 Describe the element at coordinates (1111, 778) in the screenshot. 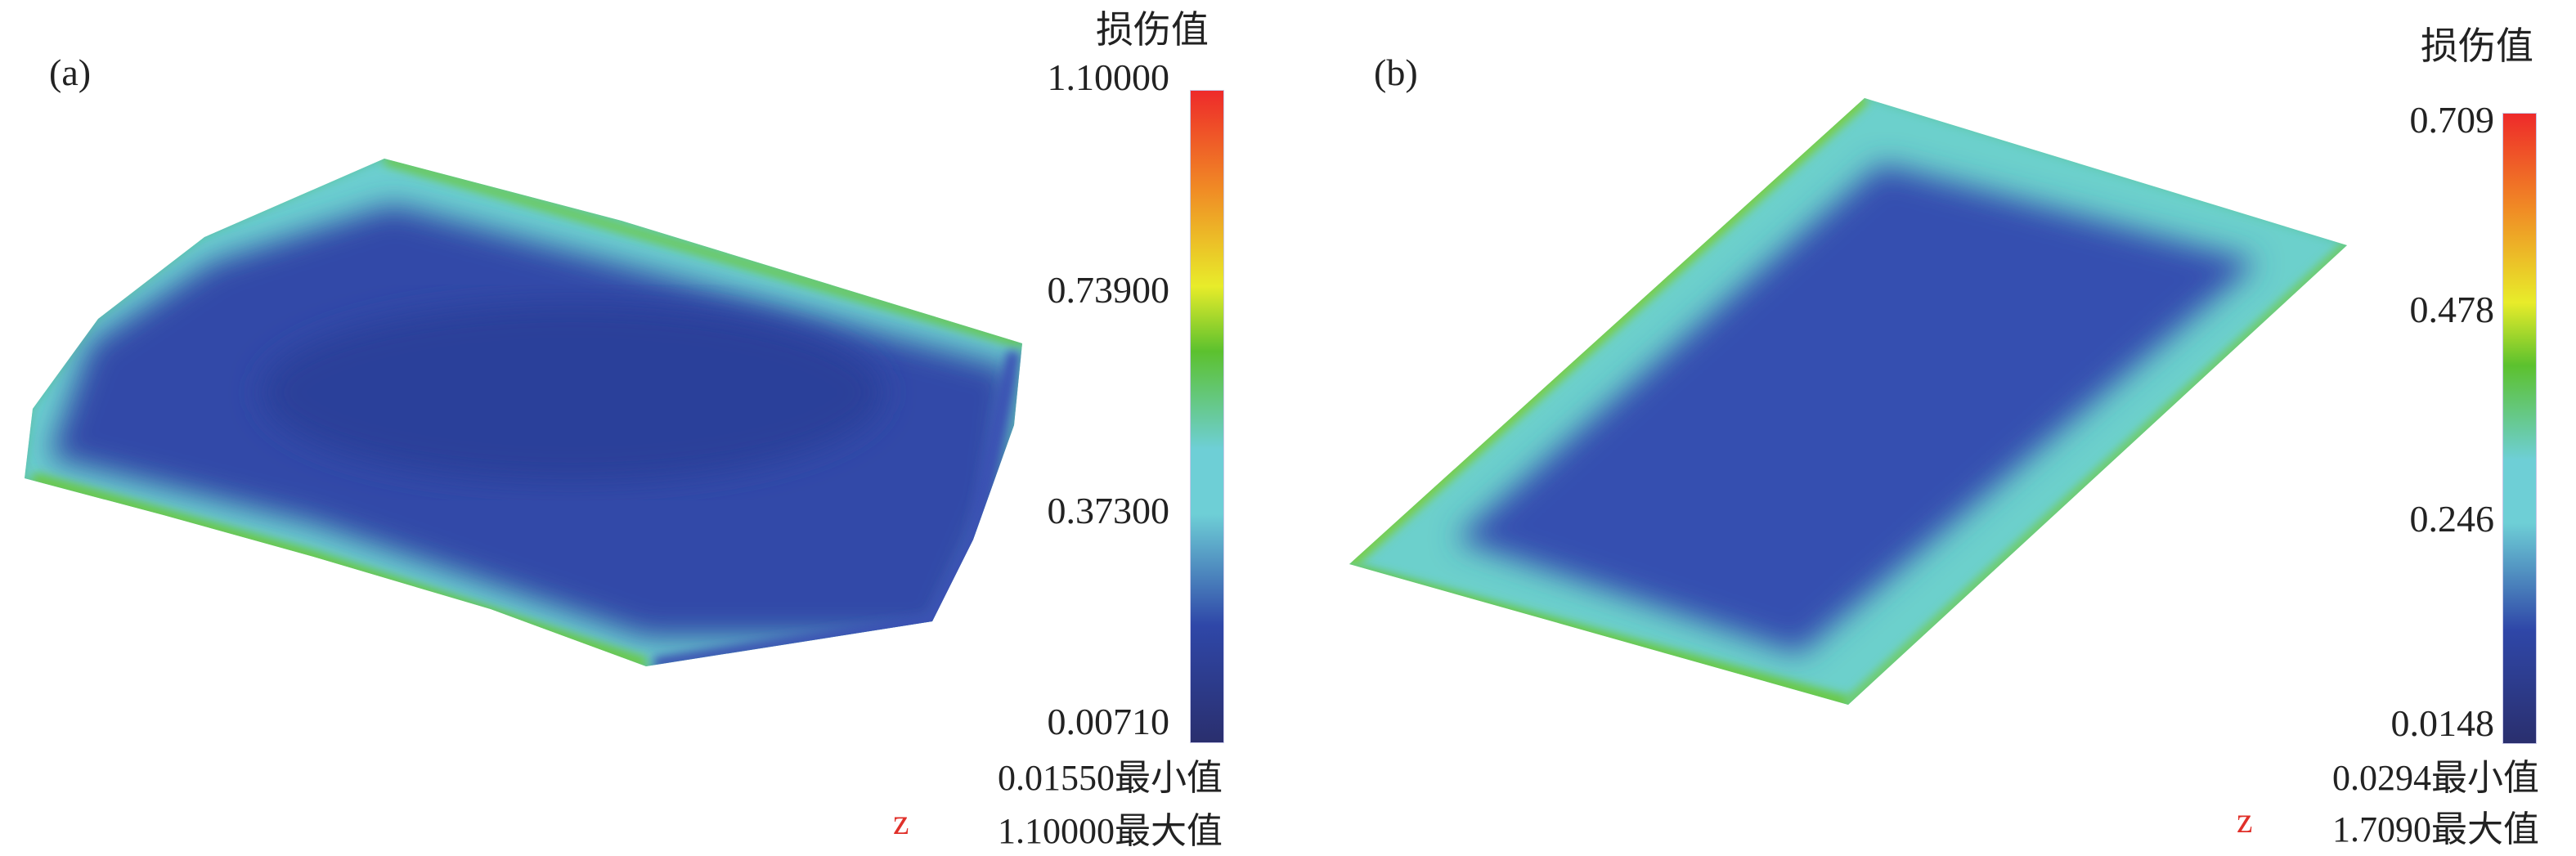

I see `min-value-label-a: 0.01550最小值` at that location.